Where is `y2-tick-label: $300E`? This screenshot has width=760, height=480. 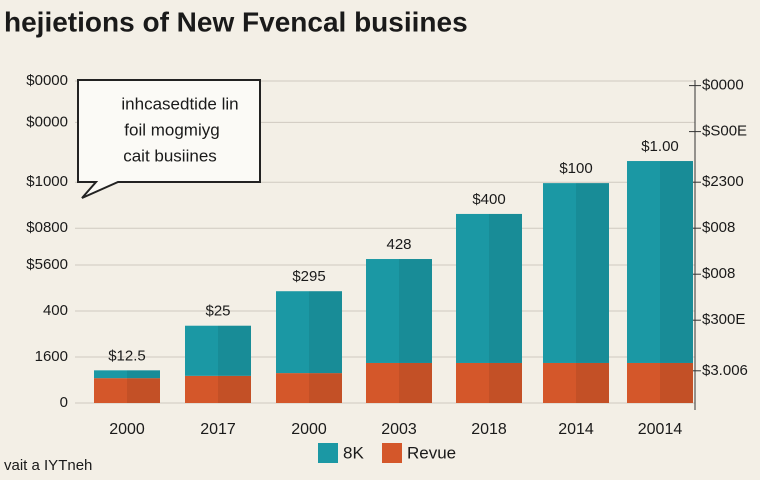
y2-tick-label: $300E is located at coordinates (723, 319).